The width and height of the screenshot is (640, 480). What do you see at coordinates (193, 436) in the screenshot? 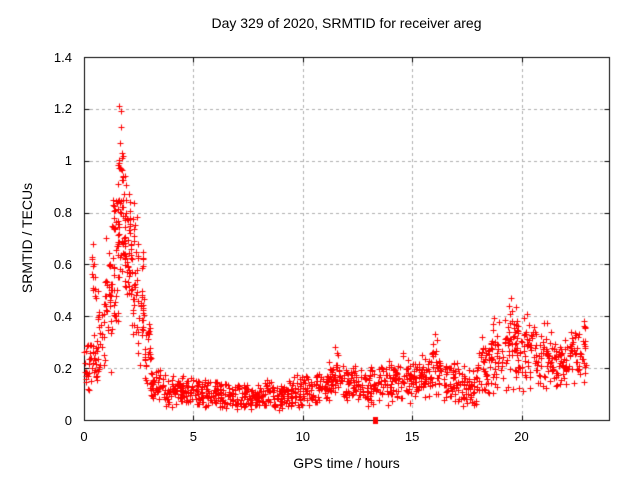
I see `x-tick-label: 5` at bounding box center [193, 436].